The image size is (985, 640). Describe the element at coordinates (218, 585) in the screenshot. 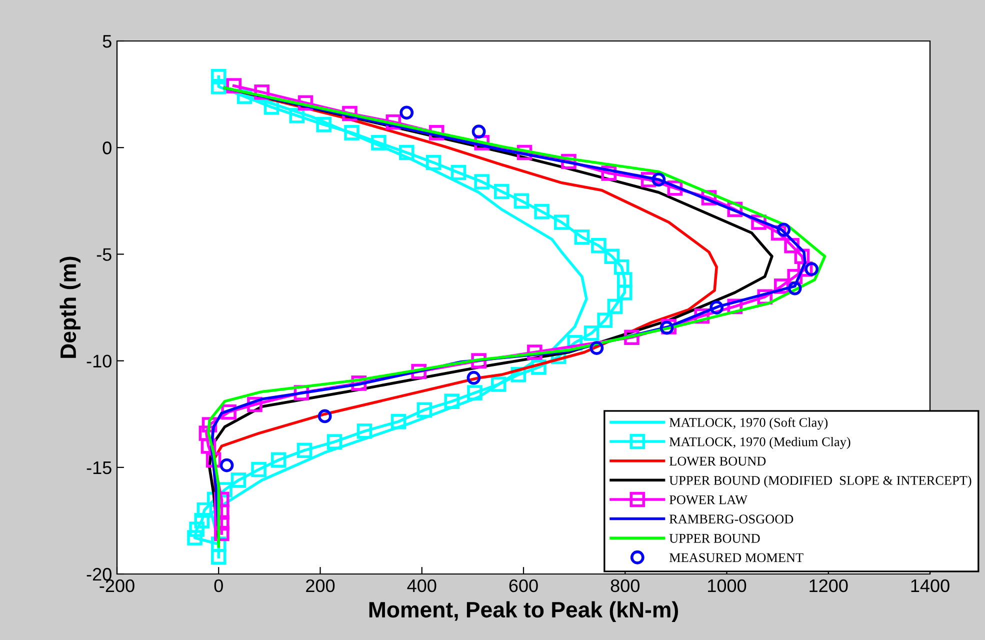

I see `x-tick-label: 0` at that location.